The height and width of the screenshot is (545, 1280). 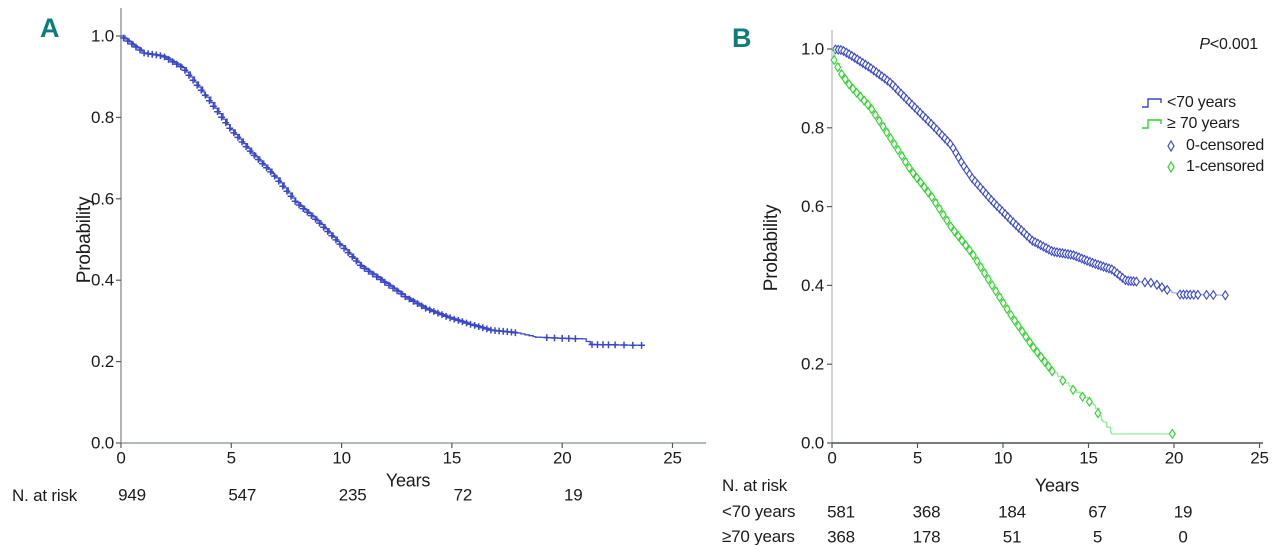 I want to click on panel-b-risk-row-over70-label: ≥70 years, so click(x=758, y=536).